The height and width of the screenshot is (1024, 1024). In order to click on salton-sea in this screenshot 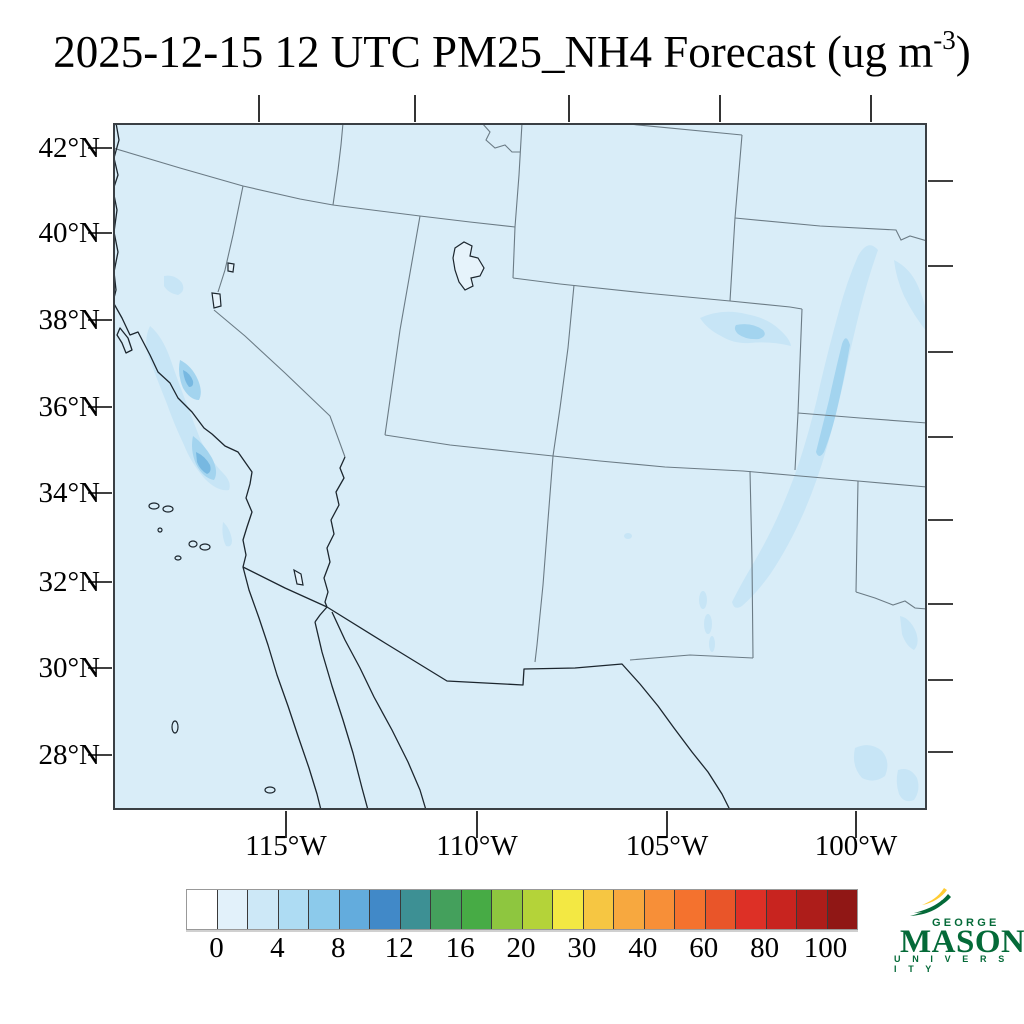, I will do `click(298, 577)`.